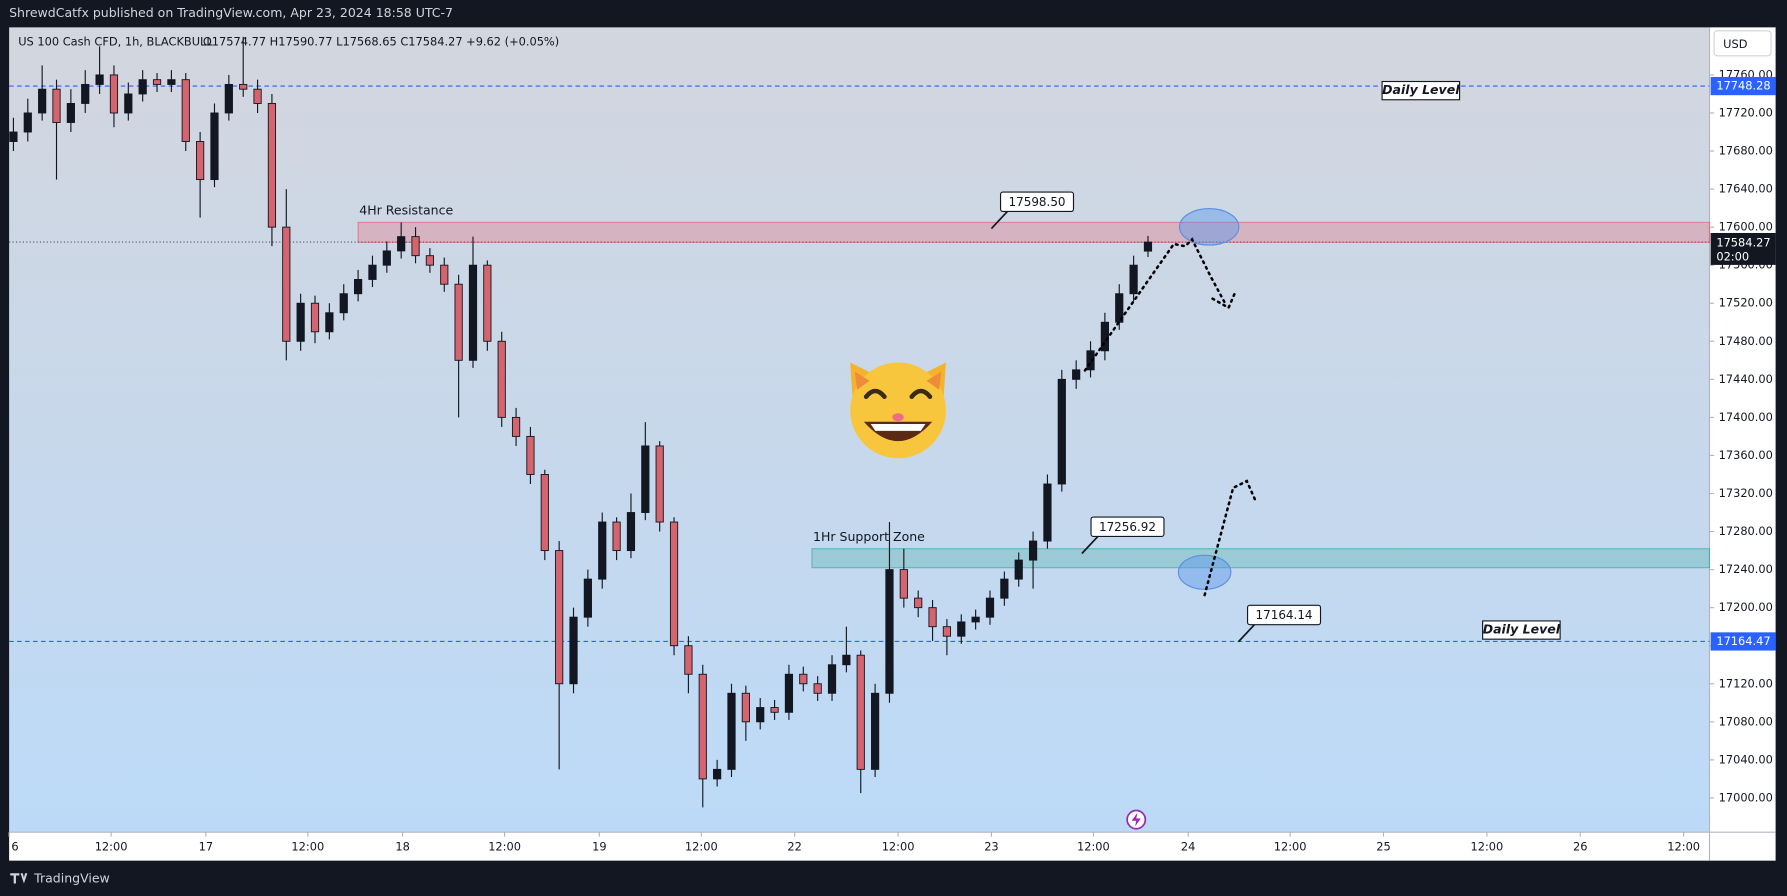 The width and height of the screenshot is (1787, 896). Describe the element at coordinates (1127, 527) in the screenshot. I see `callout-label: 17256.92` at that location.